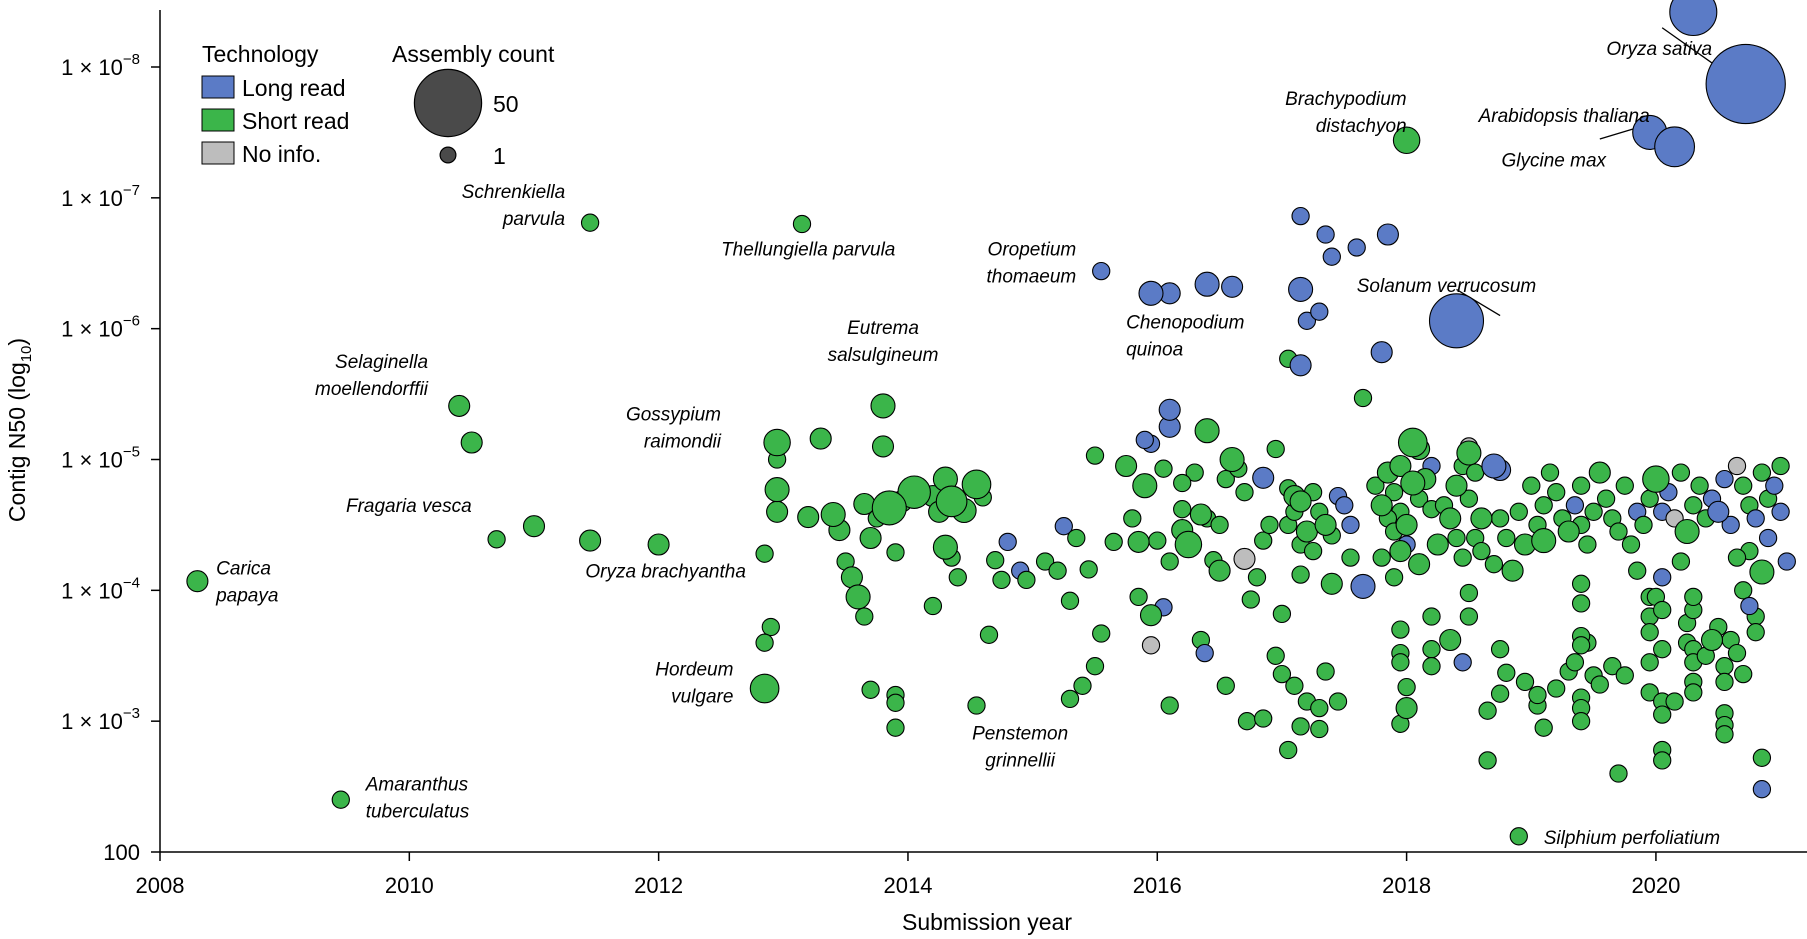 This screenshot has height=939, width=1807. What do you see at coordinates (883, 328) in the screenshot?
I see `species-label-line: Eutrema` at bounding box center [883, 328].